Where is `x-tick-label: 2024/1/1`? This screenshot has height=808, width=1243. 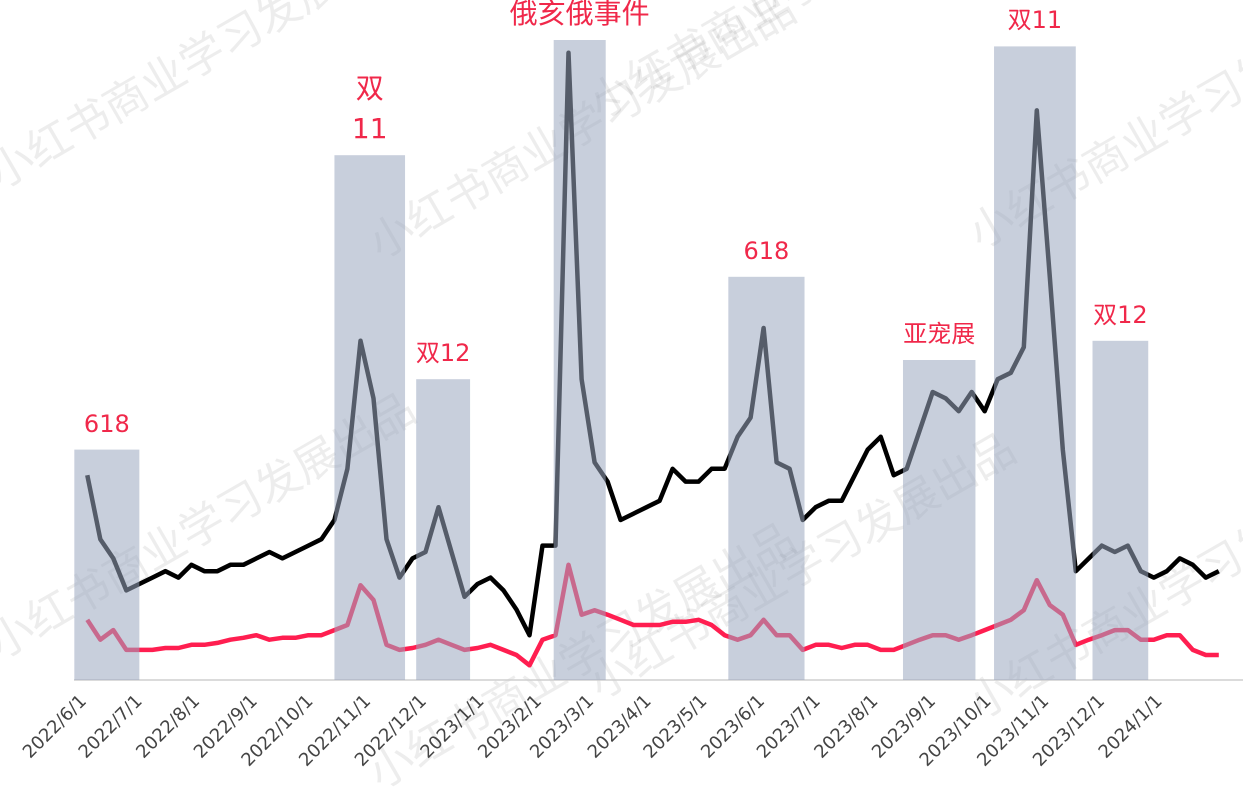
x-tick-label: 2024/1/1 is located at coordinates (1131, 727).